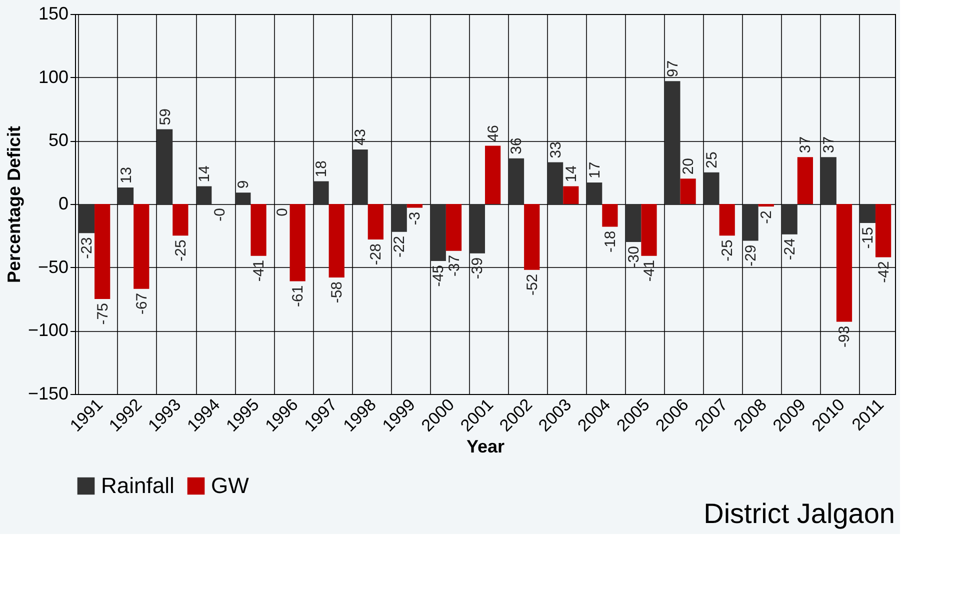 The image size is (969, 603). I want to click on data-label: 36, so click(517, 146).